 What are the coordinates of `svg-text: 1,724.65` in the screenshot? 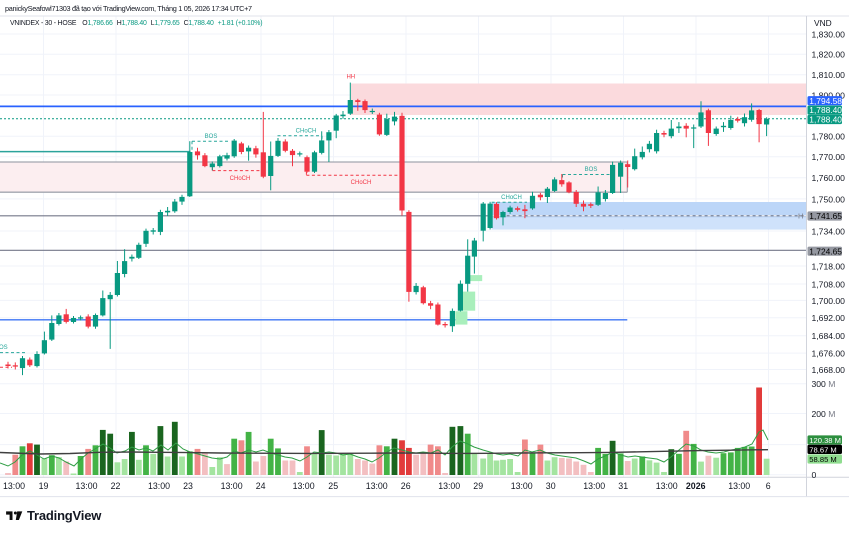 It's located at (825, 251).